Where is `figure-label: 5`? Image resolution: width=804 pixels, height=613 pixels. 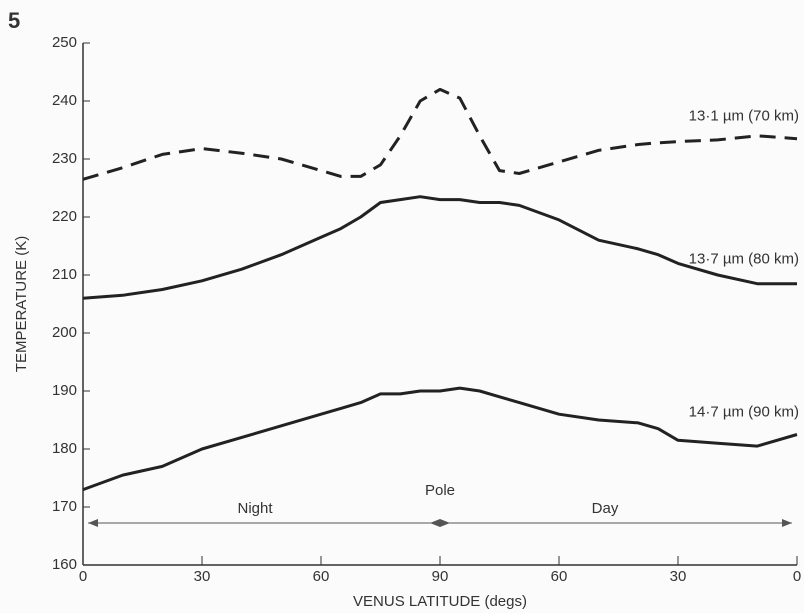
figure-label: 5 is located at coordinates (14, 20).